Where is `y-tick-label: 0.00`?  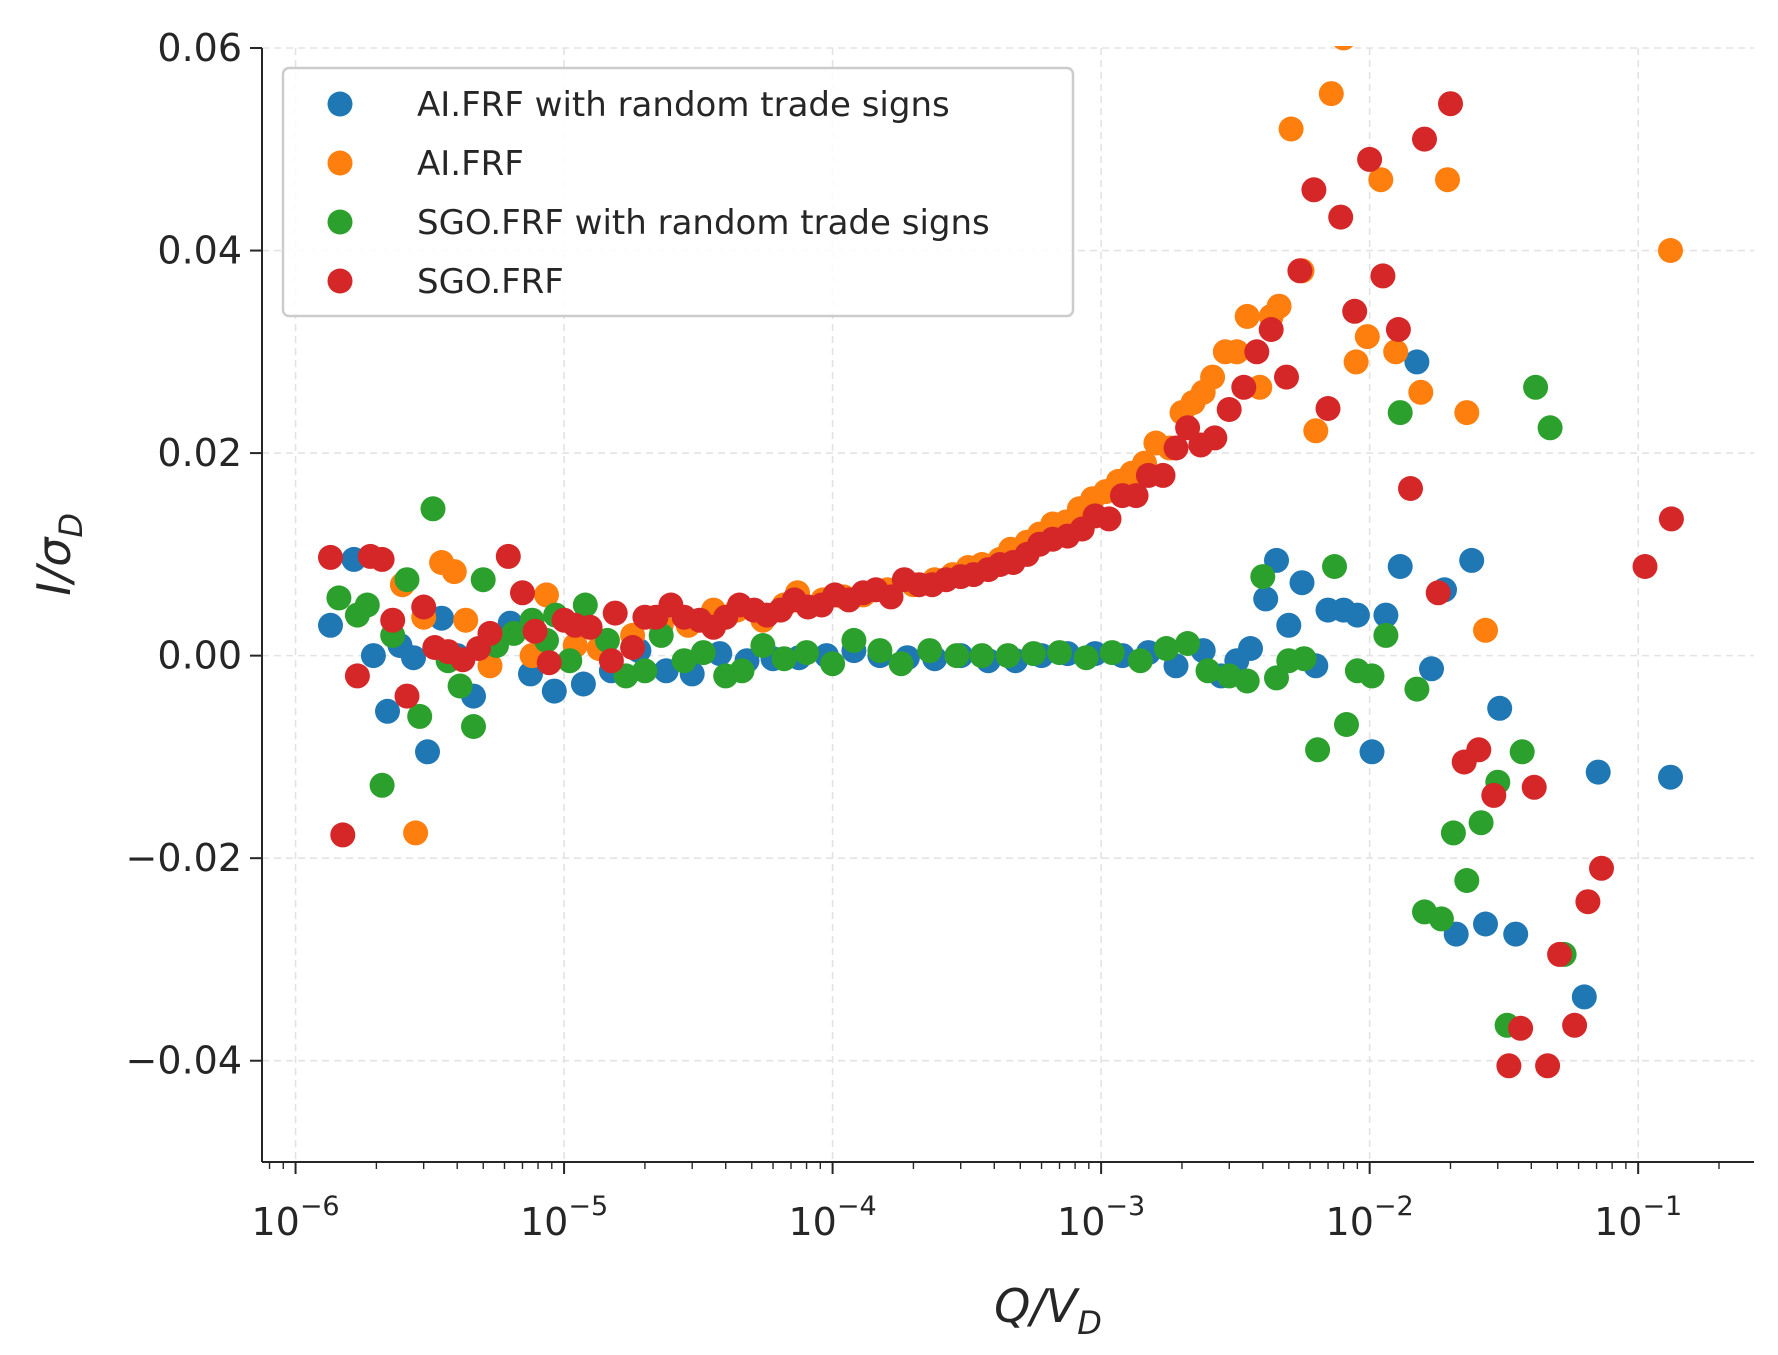
y-tick-label: 0.00 is located at coordinates (199, 656).